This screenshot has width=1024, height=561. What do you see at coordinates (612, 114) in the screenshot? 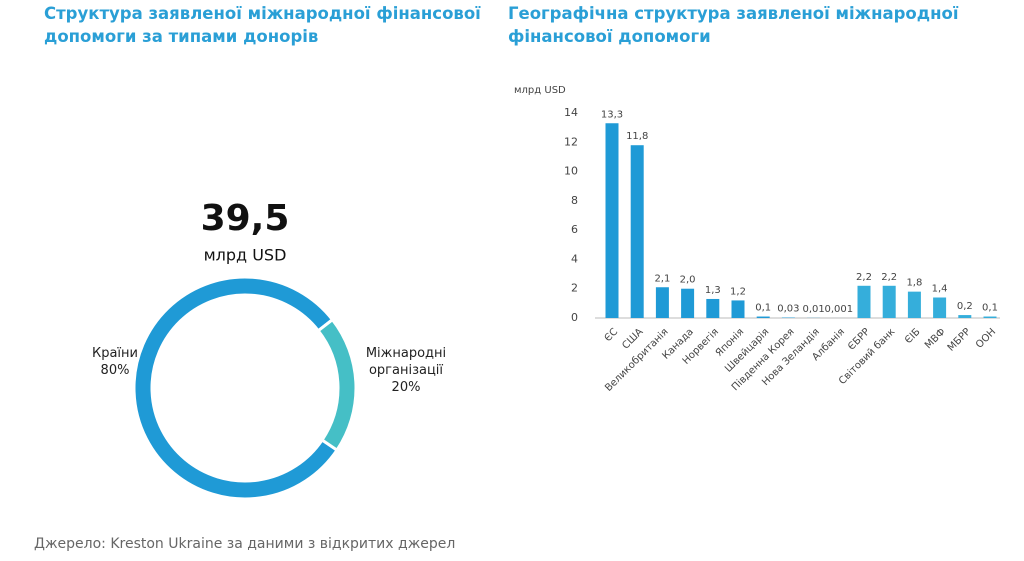
I see `value-label: 13,3` at bounding box center [612, 114].